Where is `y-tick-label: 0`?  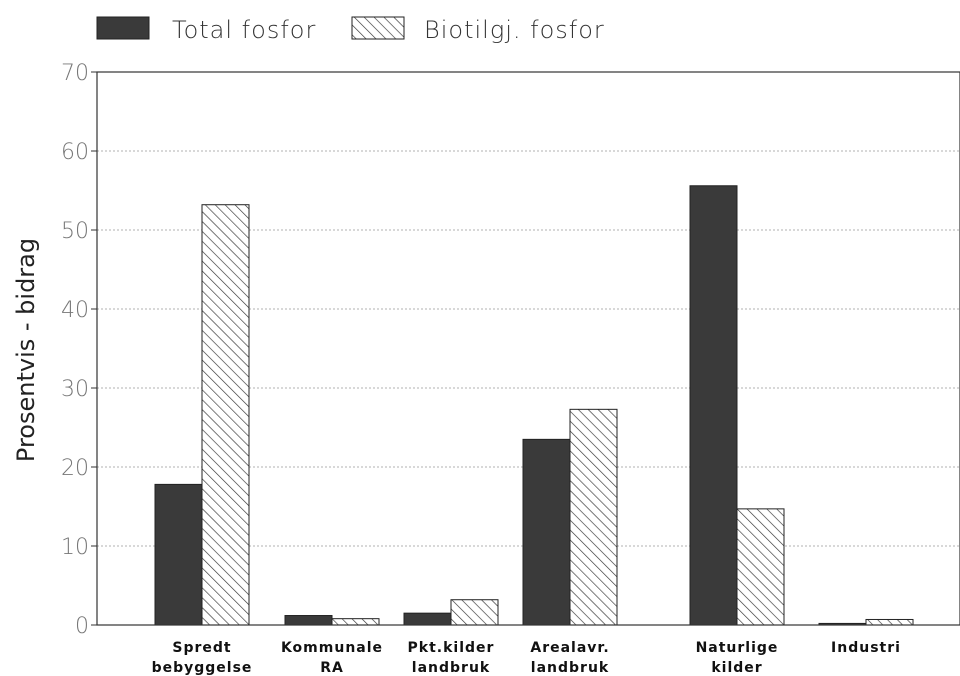
y-tick-label: 0 is located at coordinates (82, 626).